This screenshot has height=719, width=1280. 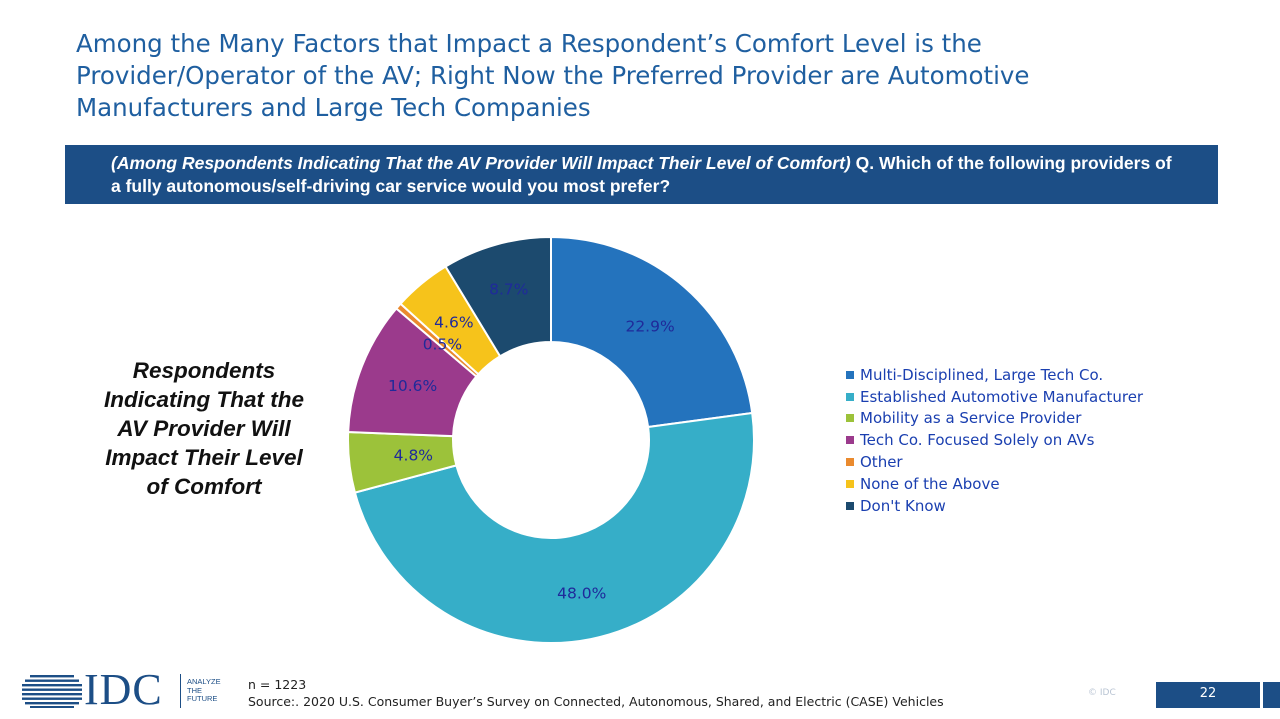 What do you see at coordinates (977, 440) in the screenshot?
I see `legend-label: Tech Co. Focused Solely on AVs` at bounding box center [977, 440].